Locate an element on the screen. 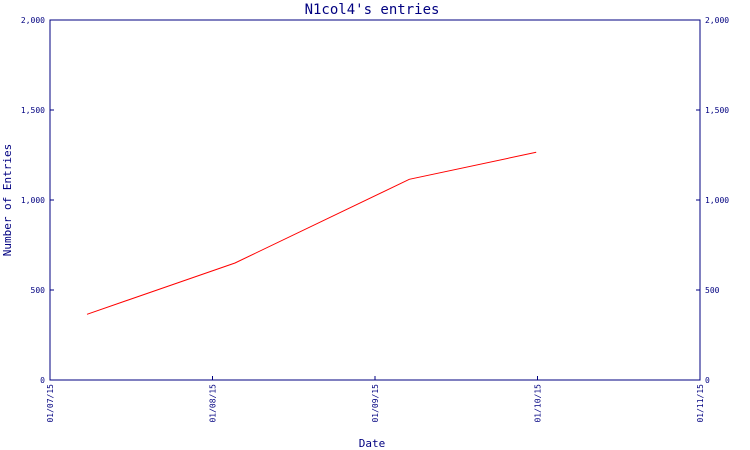 The height and width of the screenshot is (450, 750). y-tick-label-left: 500 is located at coordinates (38, 290).